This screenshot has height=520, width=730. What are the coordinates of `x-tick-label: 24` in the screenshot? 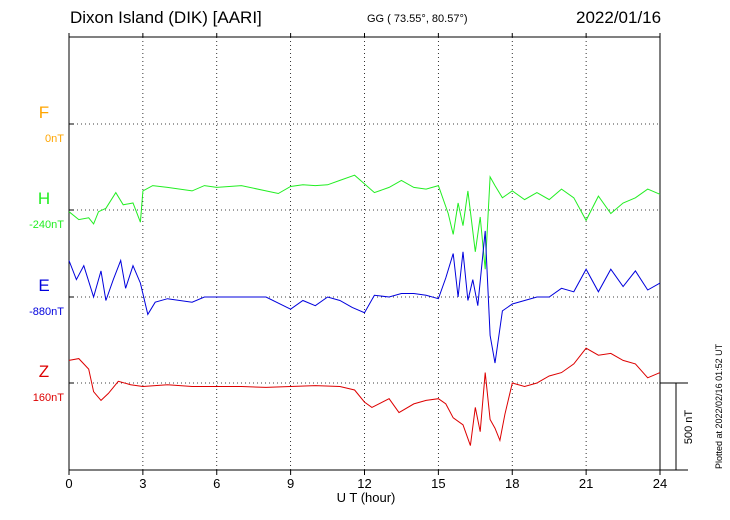 It's located at (660, 483).